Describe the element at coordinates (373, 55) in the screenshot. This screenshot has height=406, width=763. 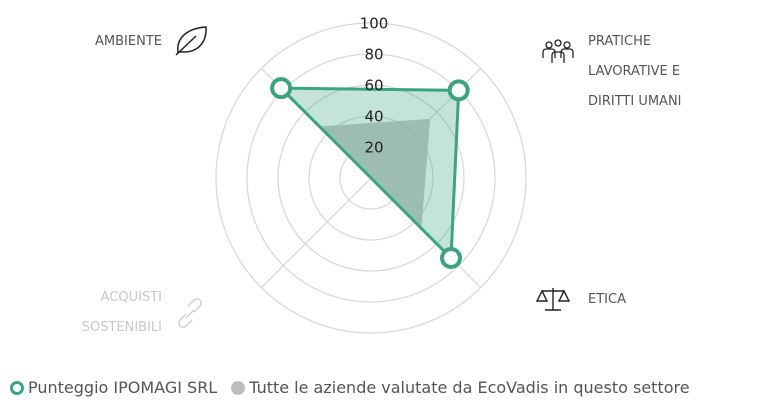
I see `tick-label: 80` at that location.